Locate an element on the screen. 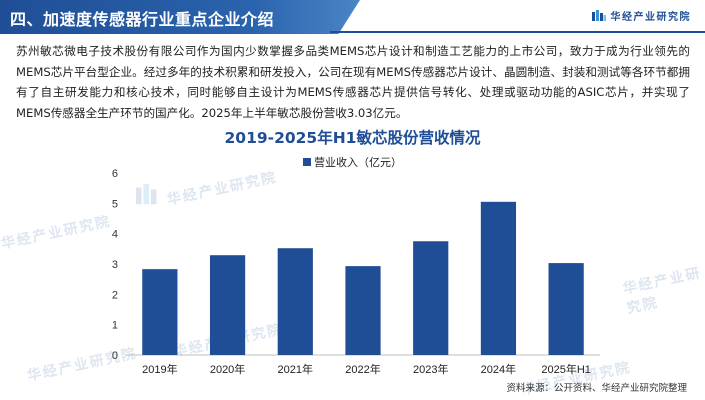  y-tick-label: 2 is located at coordinates (115, 295).